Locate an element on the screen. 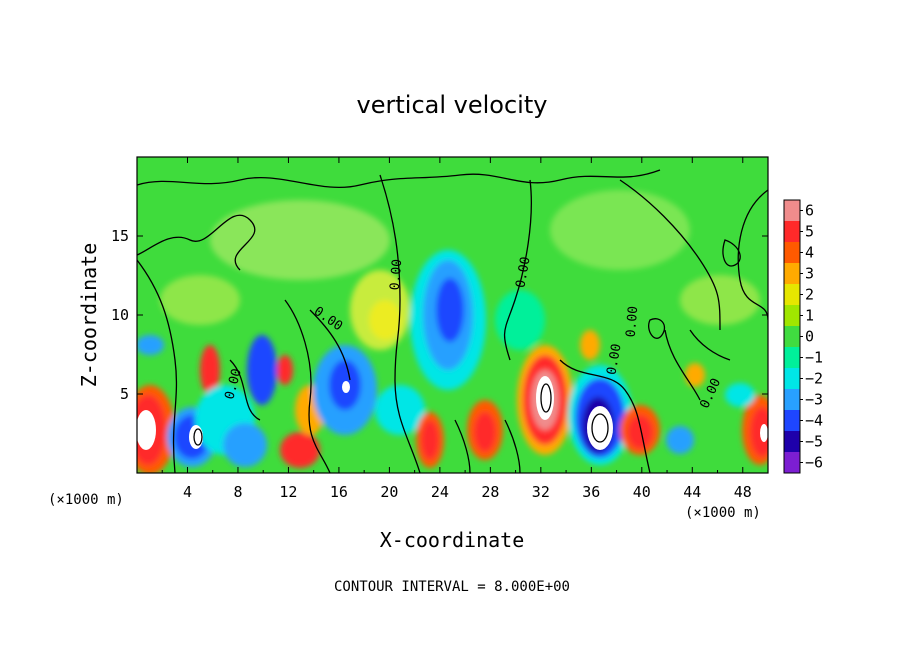 The height and width of the screenshot is (654, 904). colorbar-label: 2 is located at coordinates (809, 295).